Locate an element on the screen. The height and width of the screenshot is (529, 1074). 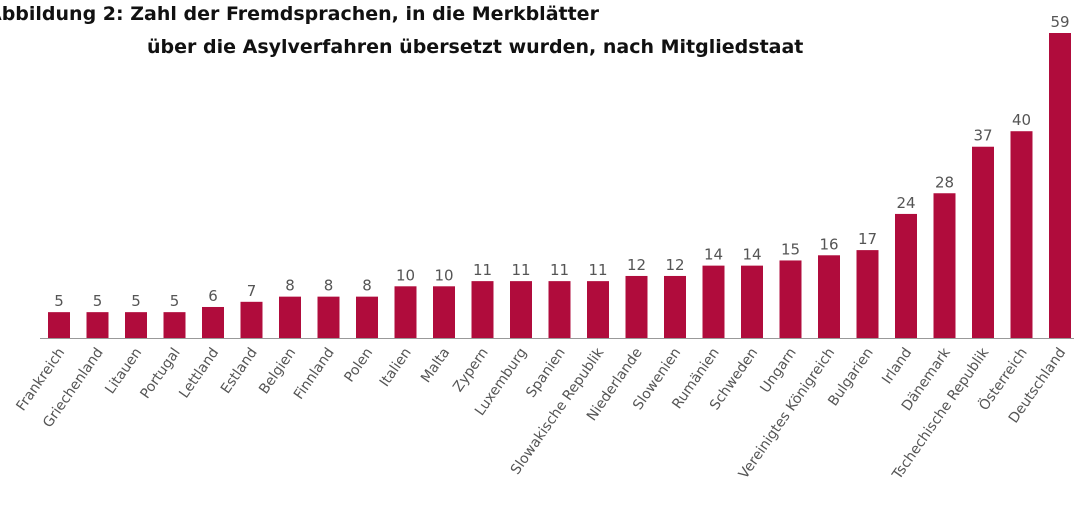
x-tick-label: Polen is located at coordinates (358, 365).